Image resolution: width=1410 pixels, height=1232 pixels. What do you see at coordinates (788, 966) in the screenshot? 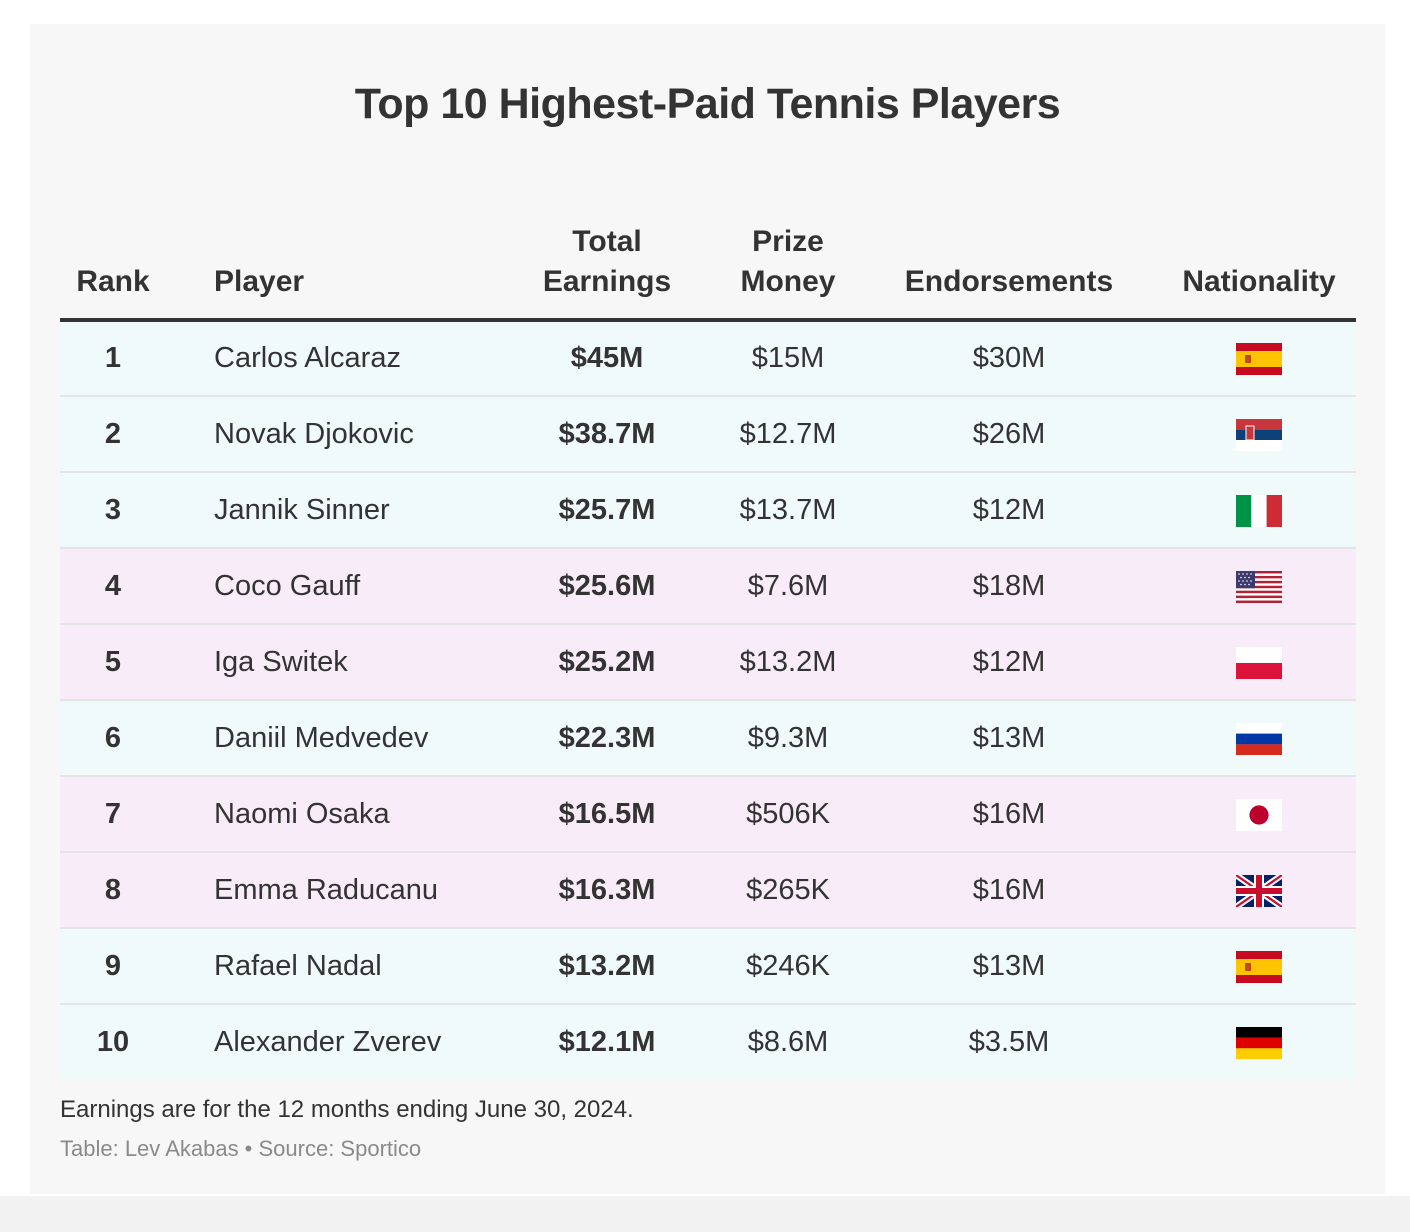
I see `prize-money-cell: $246K` at bounding box center [788, 966].